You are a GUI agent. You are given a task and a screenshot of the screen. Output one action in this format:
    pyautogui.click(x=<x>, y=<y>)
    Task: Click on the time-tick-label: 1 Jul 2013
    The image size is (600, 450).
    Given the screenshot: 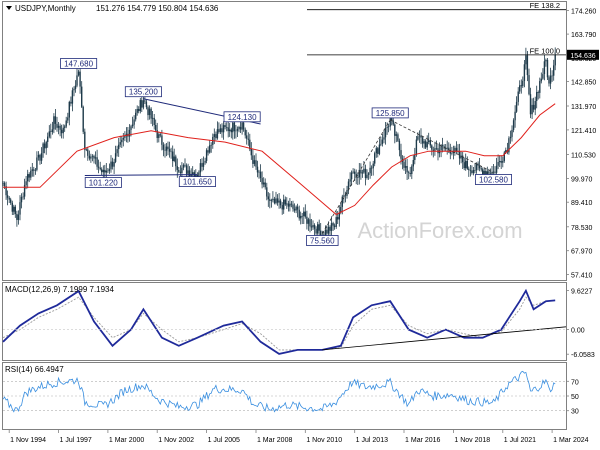 What is the action you would take?
    pyautogui.click(x=372, y=440)
    